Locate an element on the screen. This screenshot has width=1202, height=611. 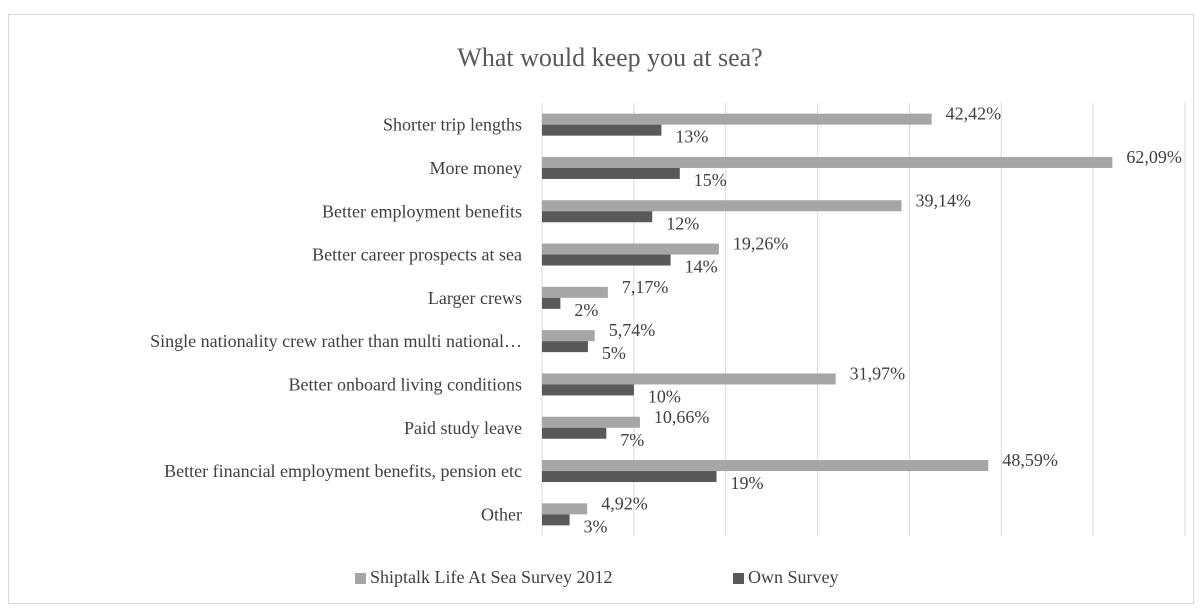
data-label-own-survey: 19% is located at coordinates (747, 483).